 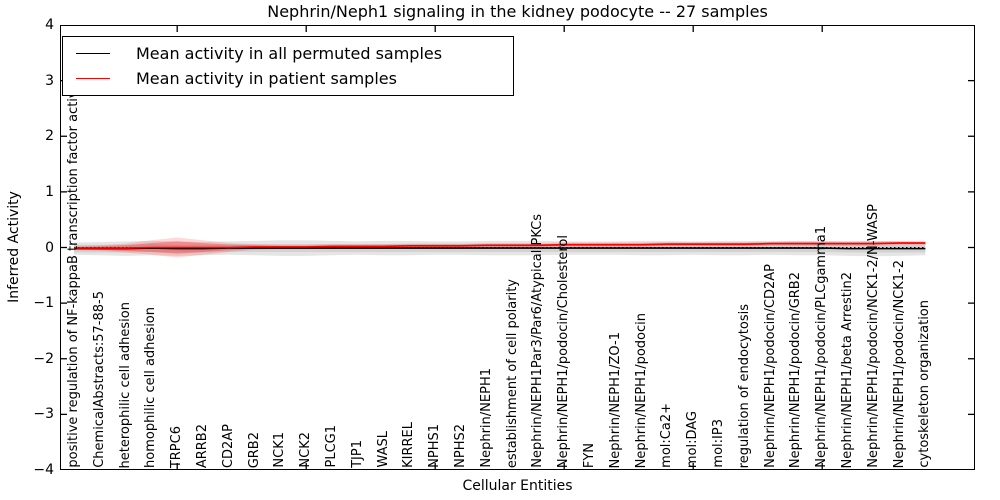 I want to click on legend-label-patient: Mean activity in patient samples, so click(x=266, y=79).